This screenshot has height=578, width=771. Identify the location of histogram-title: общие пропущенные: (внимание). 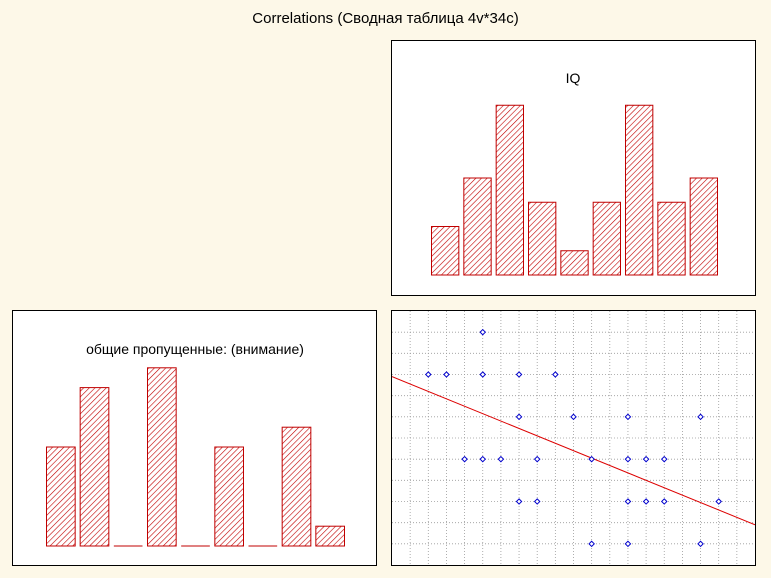
(195, 349).